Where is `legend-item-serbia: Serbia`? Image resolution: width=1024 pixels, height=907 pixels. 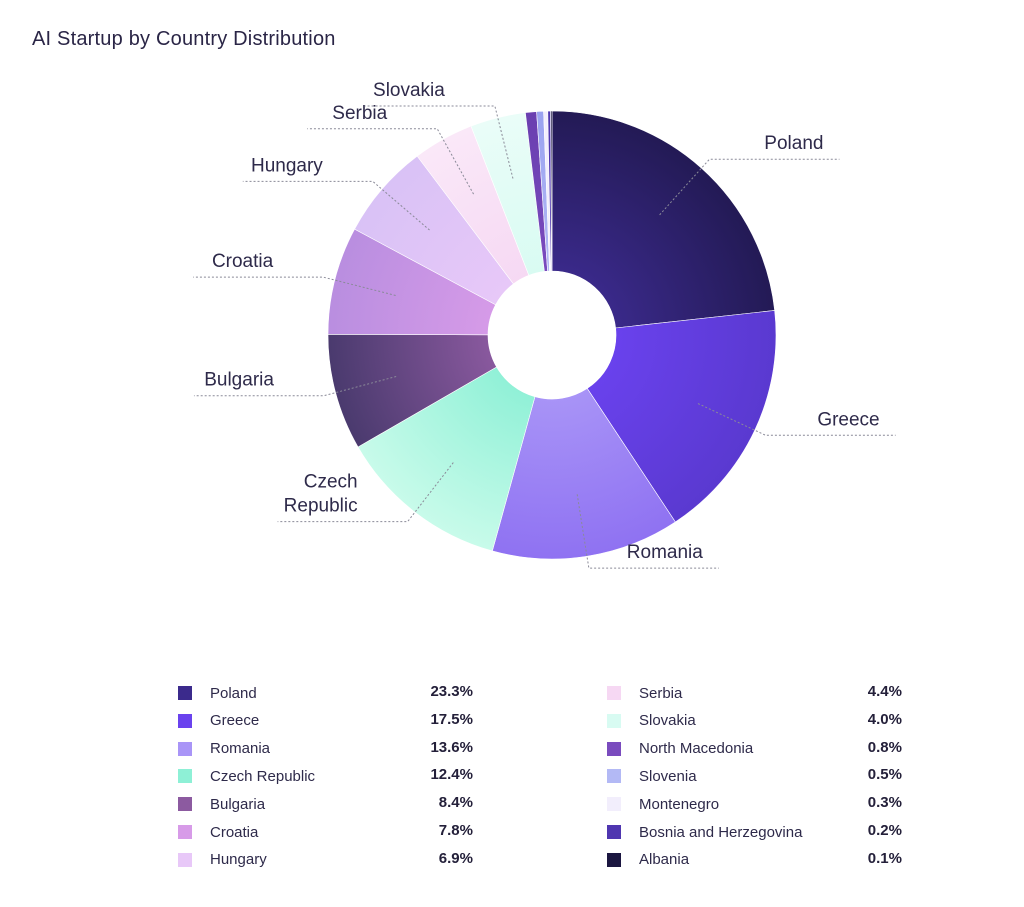
legend-item-serbia: Serbia is located at coordinates (644, 693).